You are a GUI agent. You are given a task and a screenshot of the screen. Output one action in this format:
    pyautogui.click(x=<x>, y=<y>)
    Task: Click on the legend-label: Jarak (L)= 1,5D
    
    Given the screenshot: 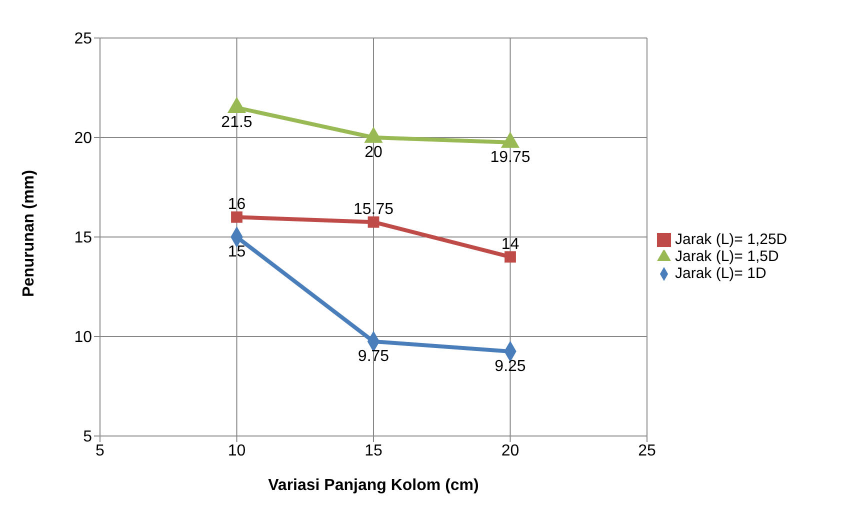 What is the action you would take?
    pyautogui.click(x=727, y=256)
    